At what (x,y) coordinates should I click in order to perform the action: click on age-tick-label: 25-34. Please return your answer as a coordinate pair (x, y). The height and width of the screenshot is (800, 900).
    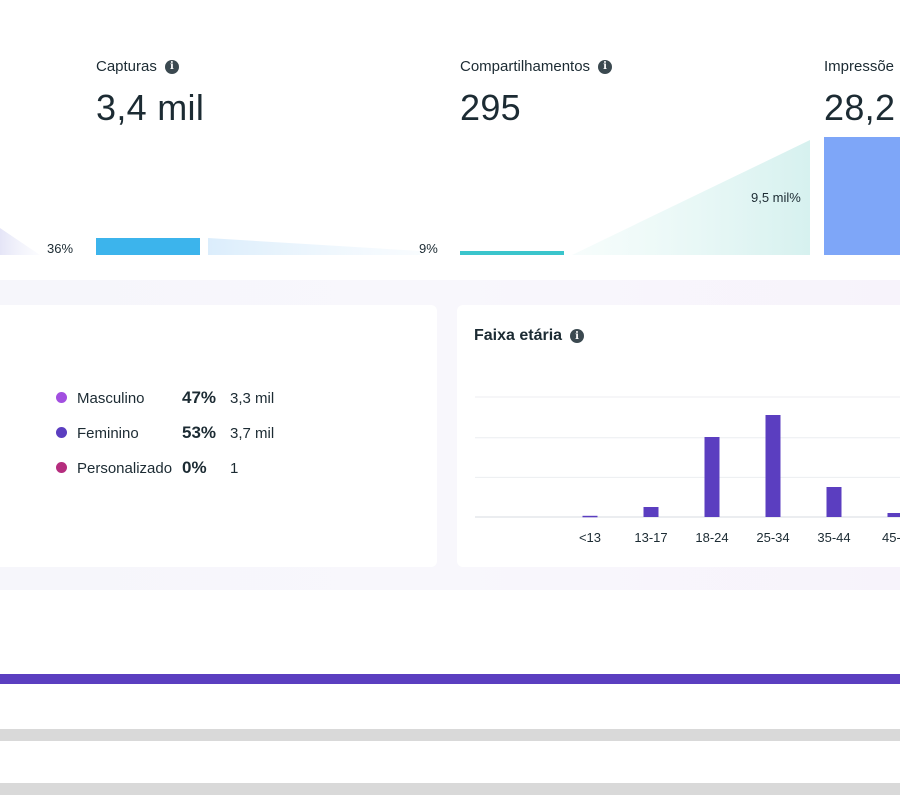
    Looking at the image, I should click on (772, 537).